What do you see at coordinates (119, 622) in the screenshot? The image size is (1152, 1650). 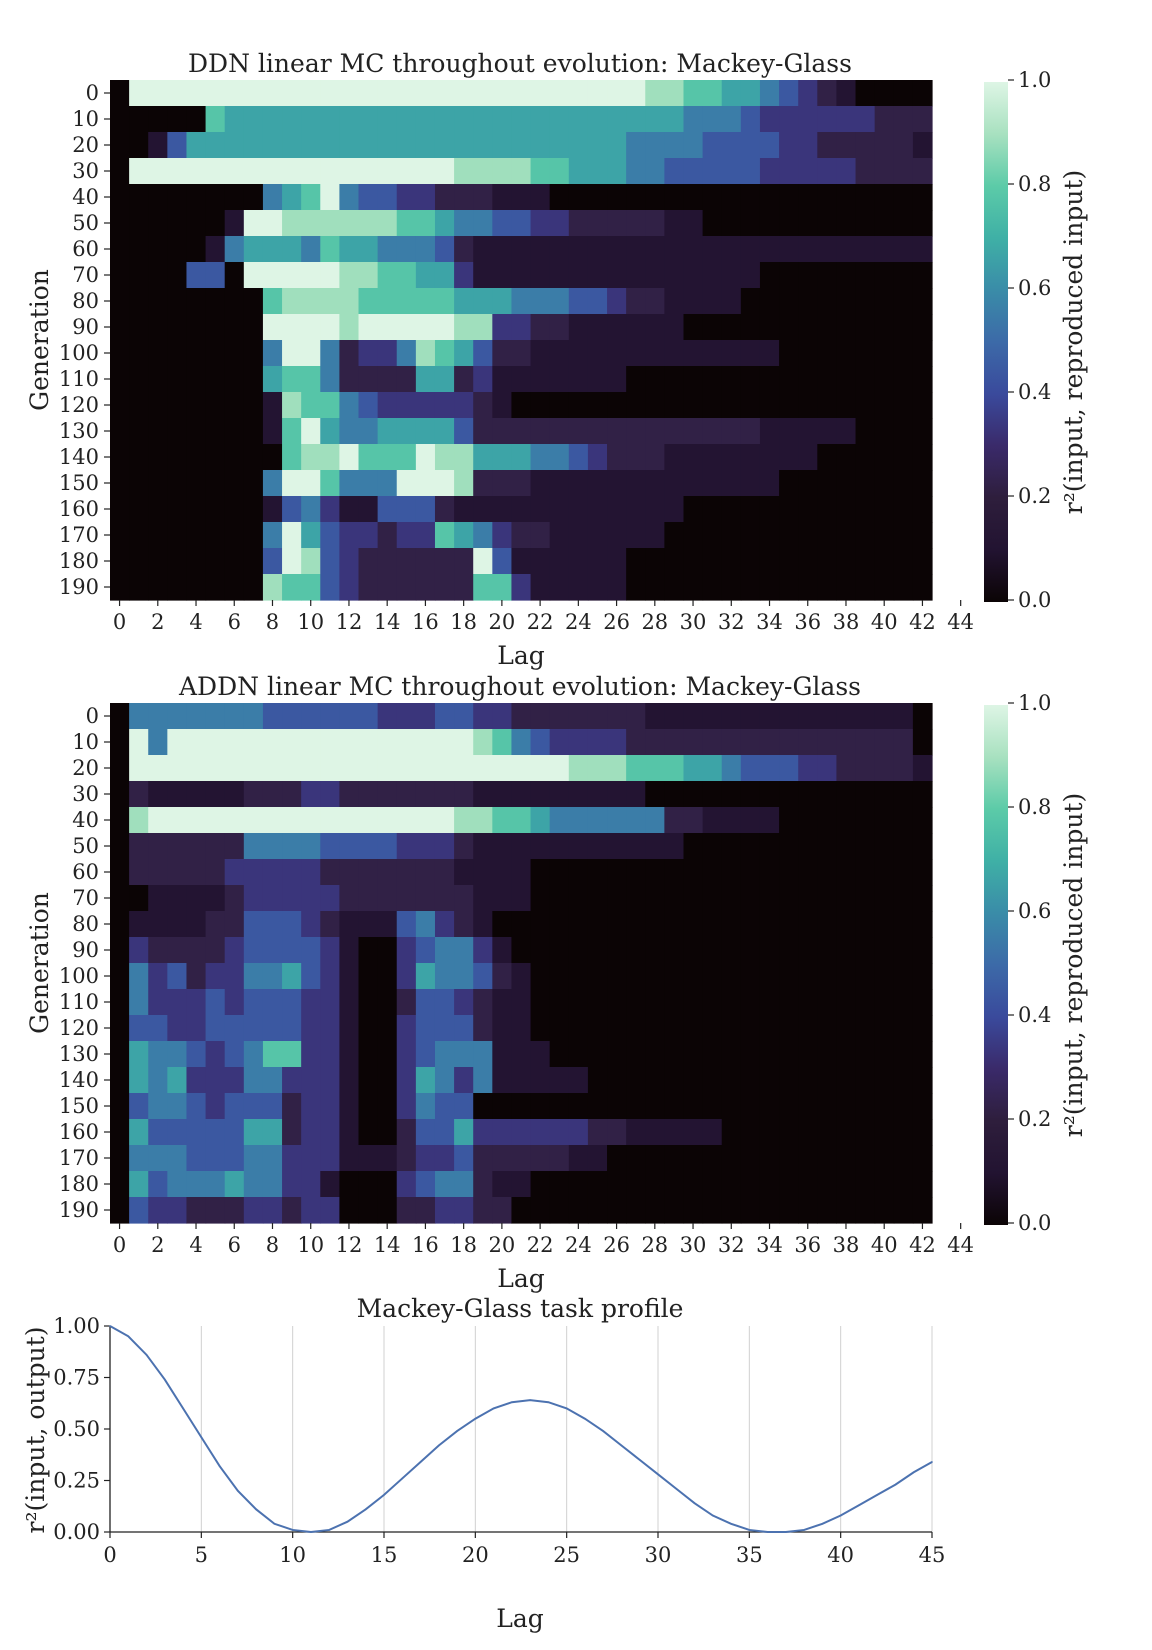 I see `x-tick-label: 0` at bounding box center [119, 622].